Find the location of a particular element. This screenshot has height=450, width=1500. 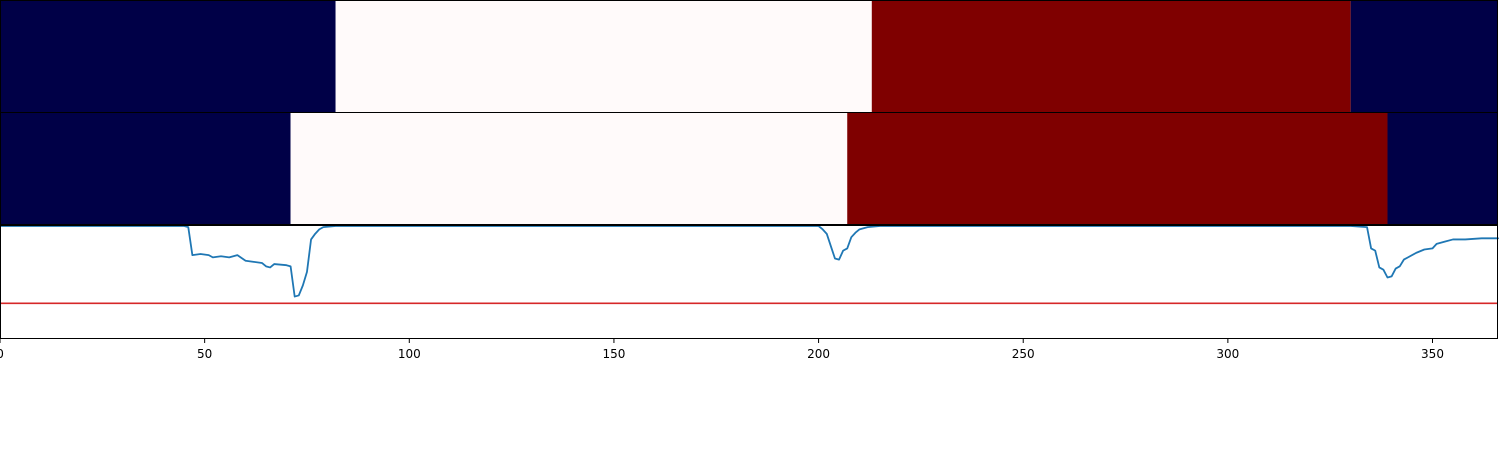

x-tick-label-300: 300 is located at coordinates (1227, 354).